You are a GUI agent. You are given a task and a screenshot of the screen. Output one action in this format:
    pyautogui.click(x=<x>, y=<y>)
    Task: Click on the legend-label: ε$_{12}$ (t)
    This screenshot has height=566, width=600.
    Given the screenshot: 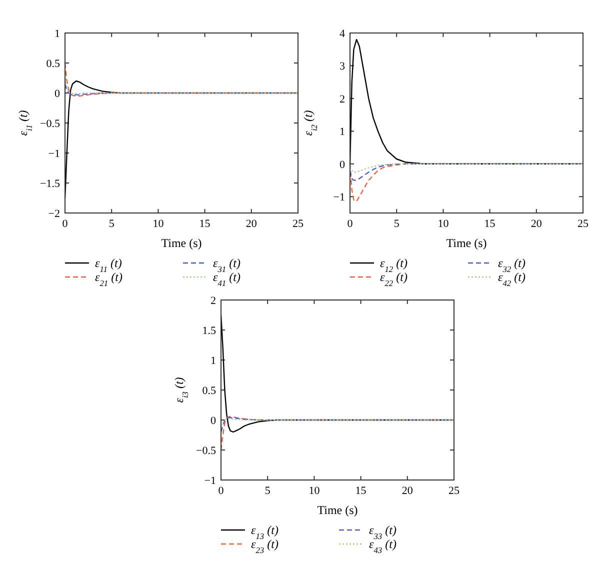 What is the action you would take?
    pyautogui.click(x=394, y=265)
    